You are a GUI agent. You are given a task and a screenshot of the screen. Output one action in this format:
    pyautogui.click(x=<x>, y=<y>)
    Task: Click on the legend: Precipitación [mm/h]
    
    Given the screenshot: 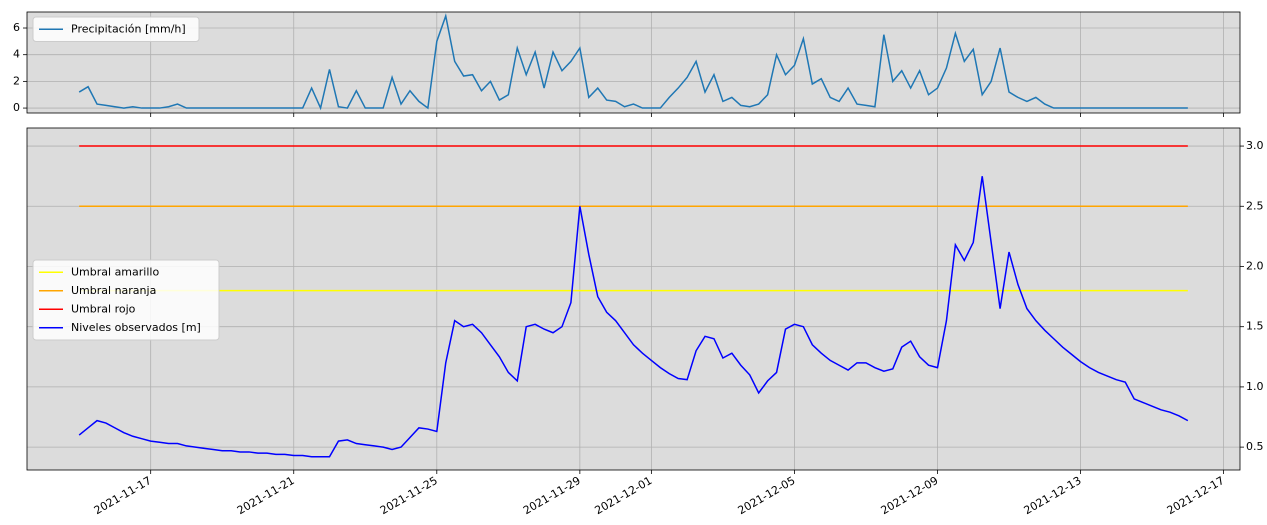 What is the action you would take?
    pyautogui.click(x=116, y=29)
    